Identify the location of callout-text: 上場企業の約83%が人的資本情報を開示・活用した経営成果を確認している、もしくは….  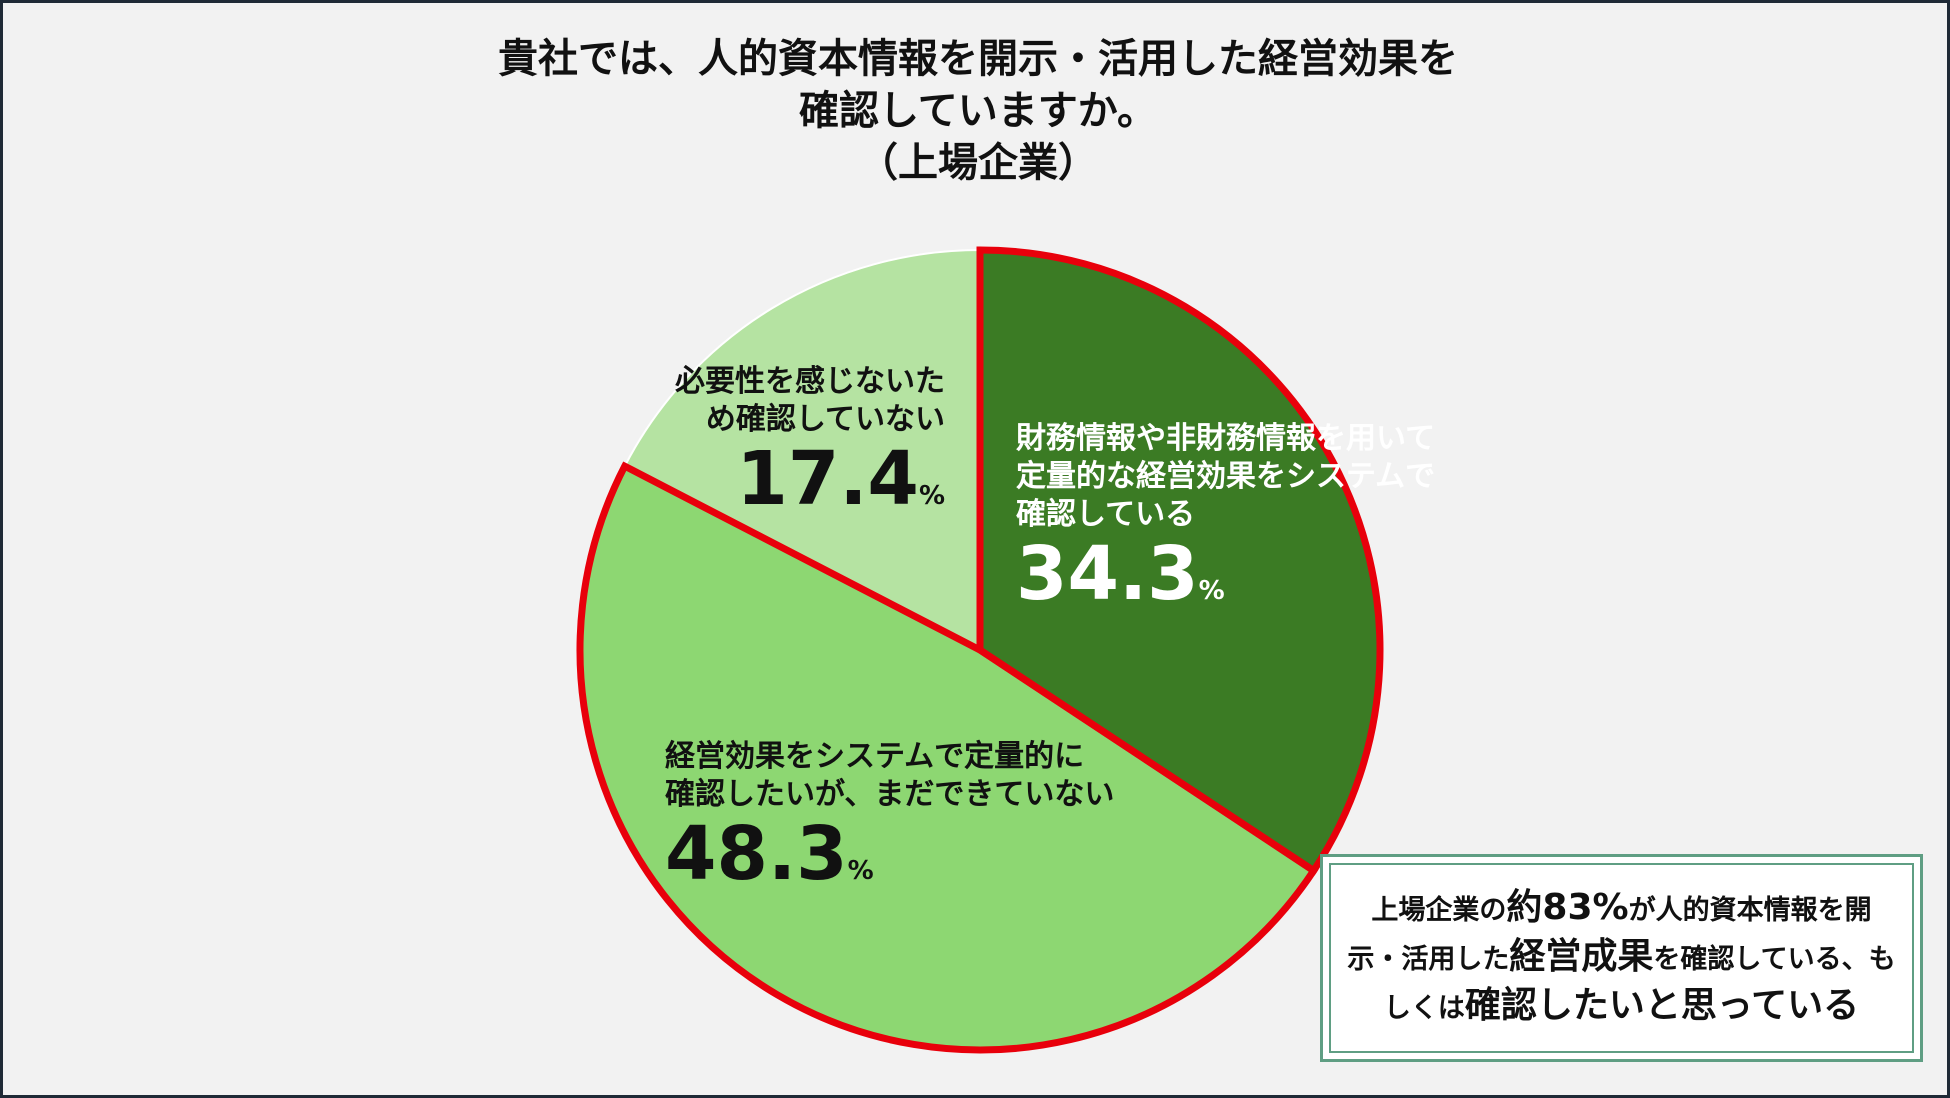
(1621, 958).